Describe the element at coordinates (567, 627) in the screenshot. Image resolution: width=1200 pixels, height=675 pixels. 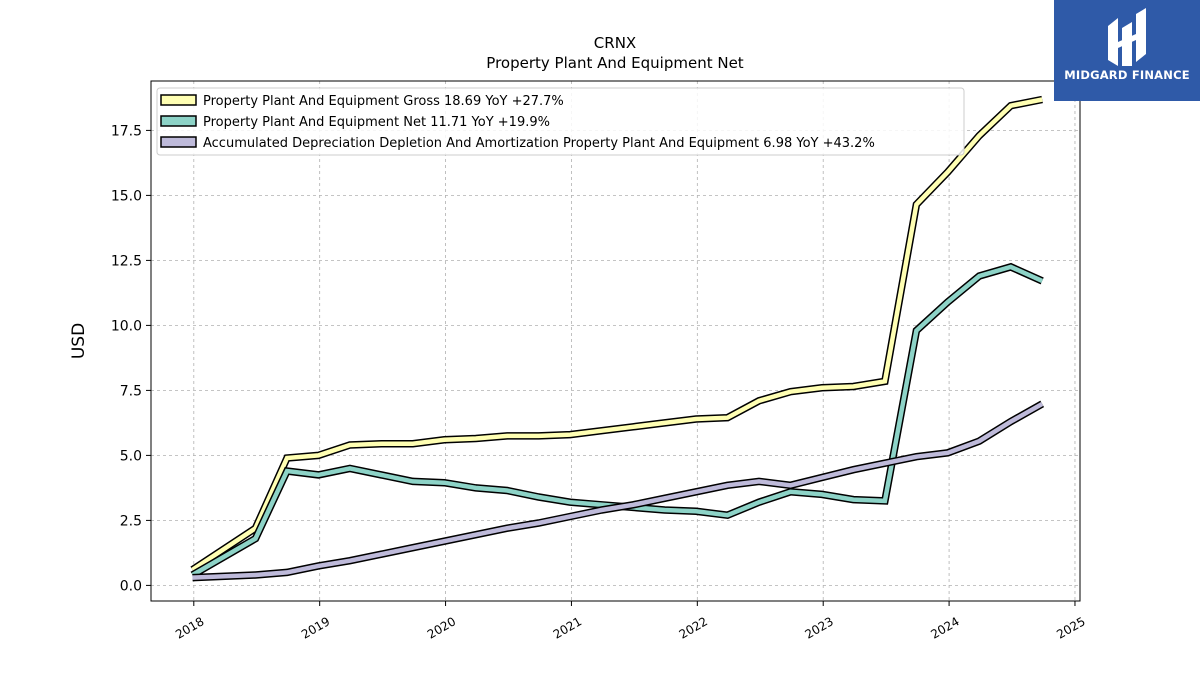
I see `x-tick-label: 2021` at that location.